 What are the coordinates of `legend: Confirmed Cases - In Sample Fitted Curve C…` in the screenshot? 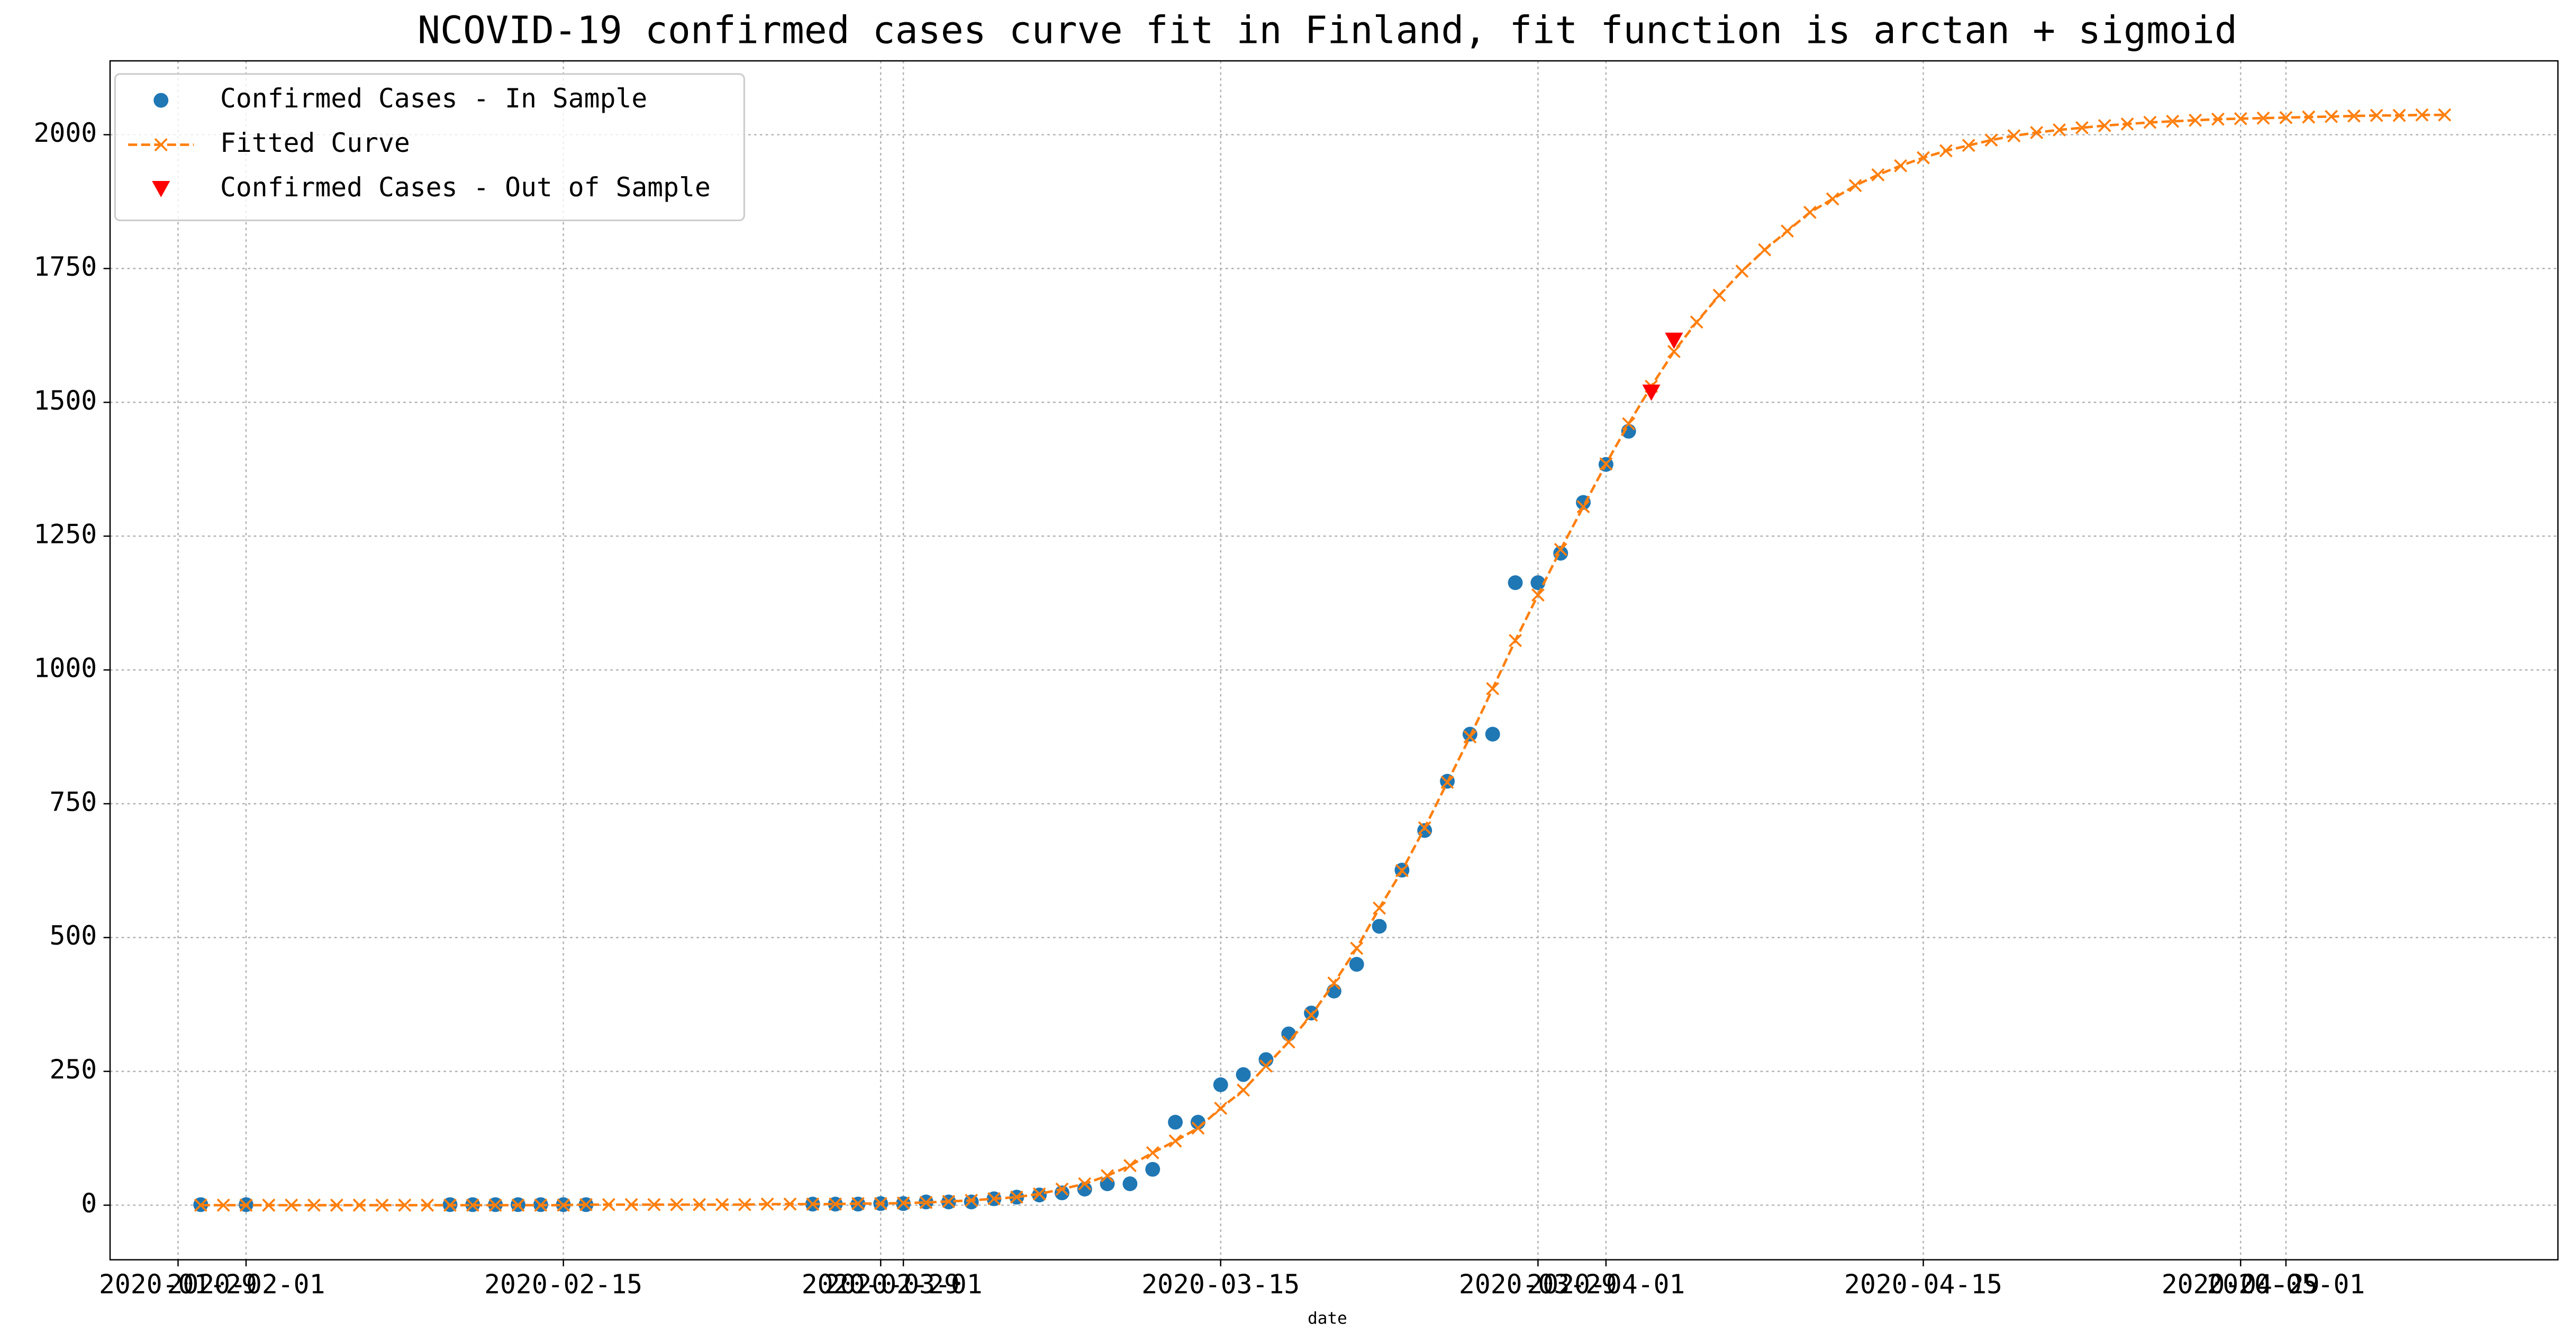 It's located at (429, 147).